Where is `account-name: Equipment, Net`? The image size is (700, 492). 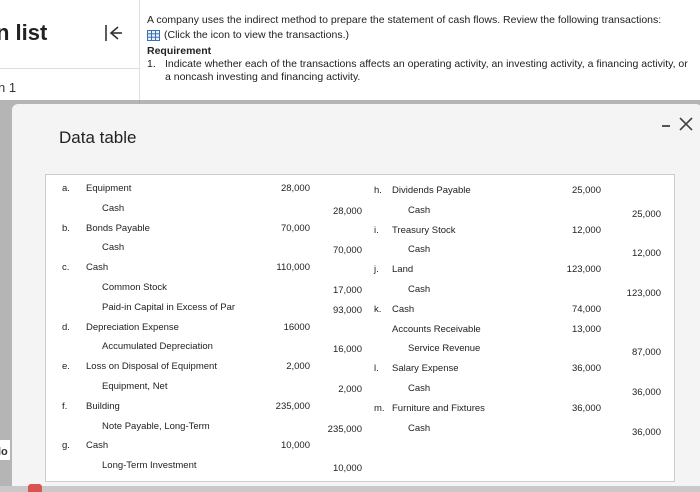
account-name: Equipment, Net is located at coordinates (135, 386).